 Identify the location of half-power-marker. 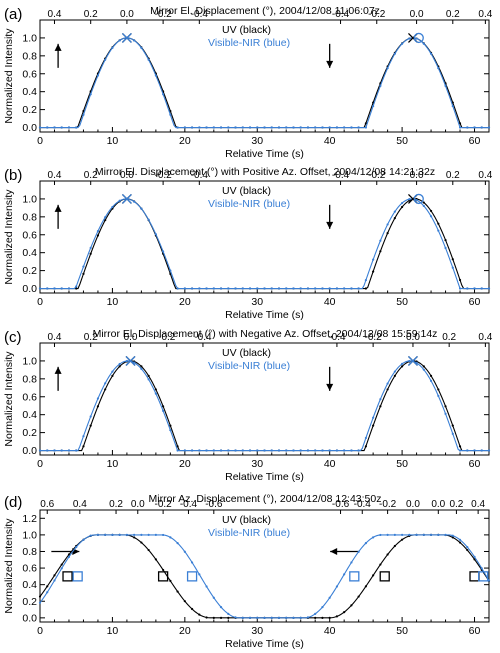
(354, 576).